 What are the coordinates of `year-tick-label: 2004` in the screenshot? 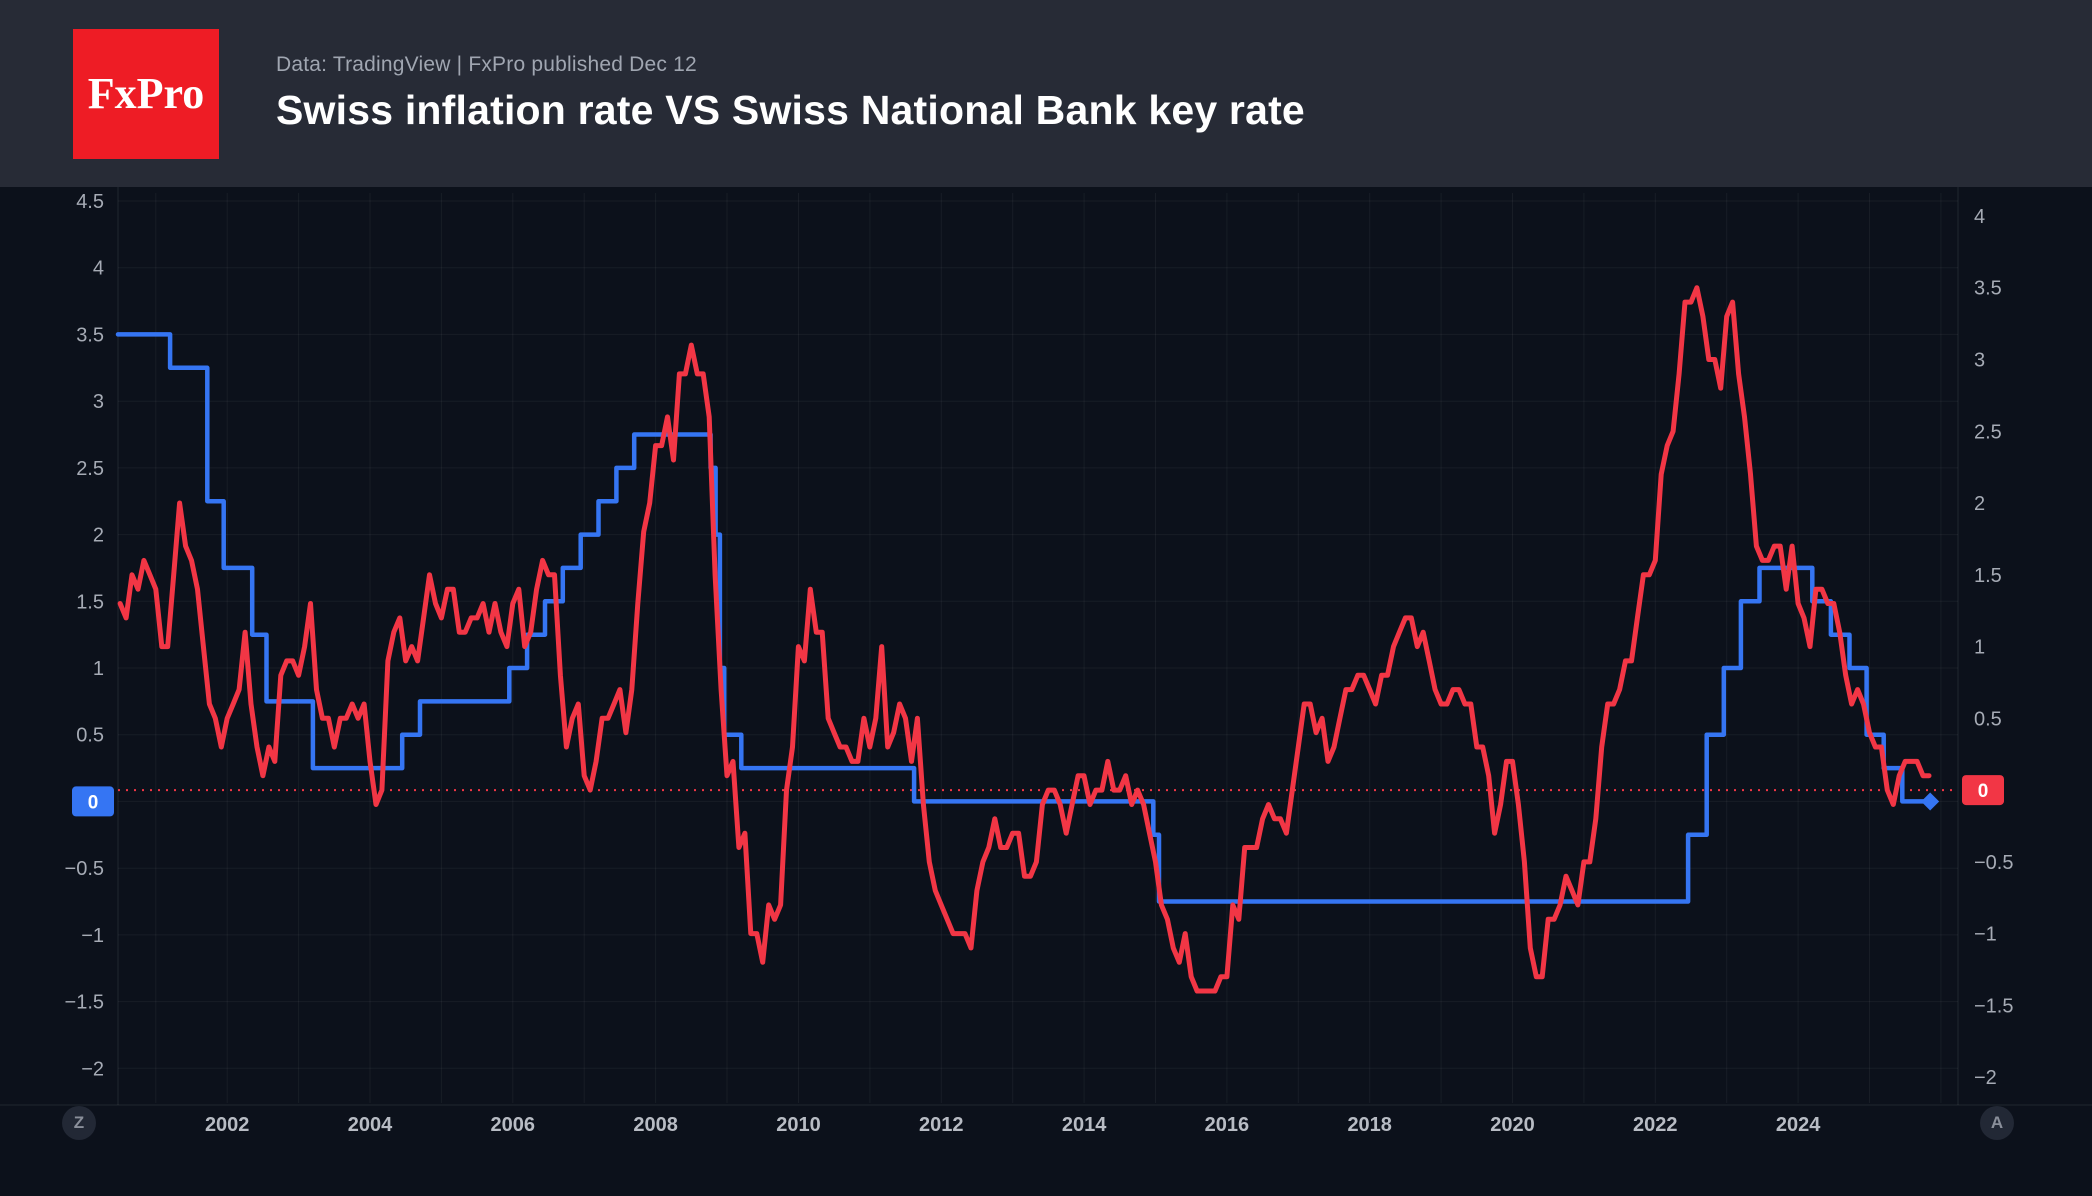 It's located at (370, 1125).